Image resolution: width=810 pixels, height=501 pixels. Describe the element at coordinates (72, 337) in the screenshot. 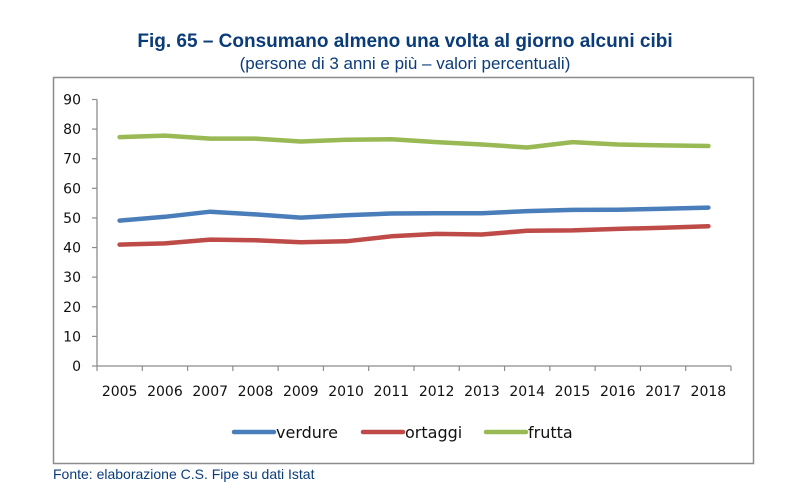

I see `y-tick-label: 10` at that location.